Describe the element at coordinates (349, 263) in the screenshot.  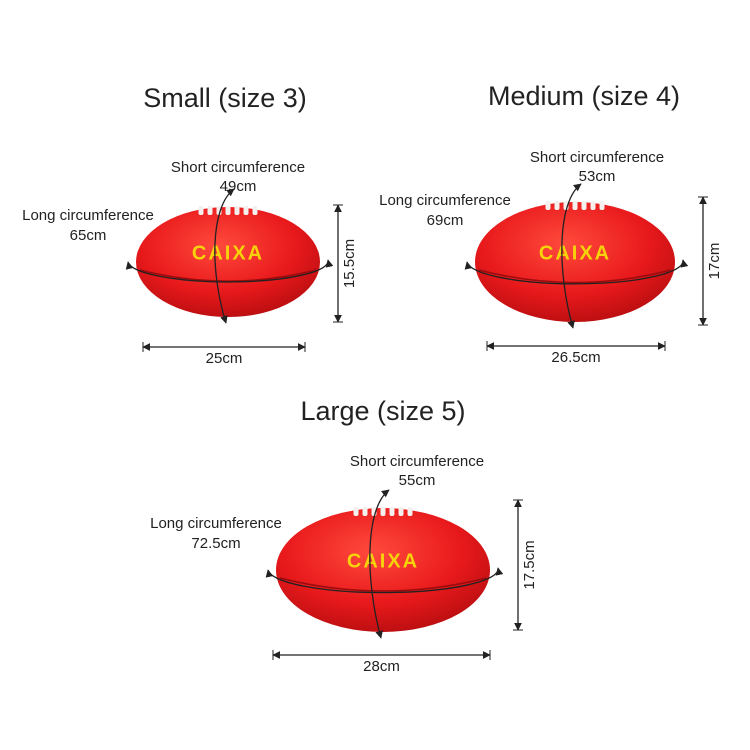
I see `height-label: 15.5cm` at that location.